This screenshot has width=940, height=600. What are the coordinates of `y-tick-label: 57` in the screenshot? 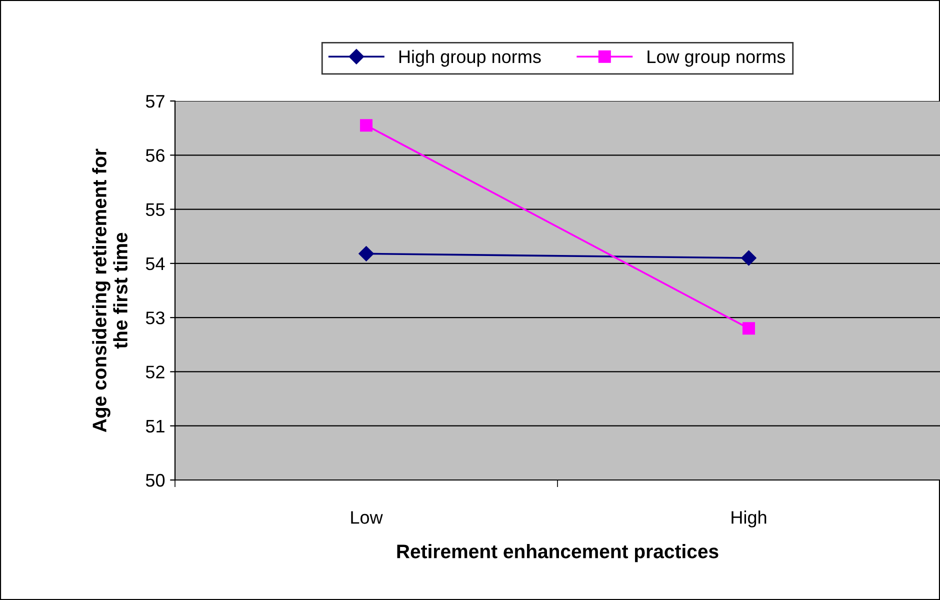 It's located at (155, 101).